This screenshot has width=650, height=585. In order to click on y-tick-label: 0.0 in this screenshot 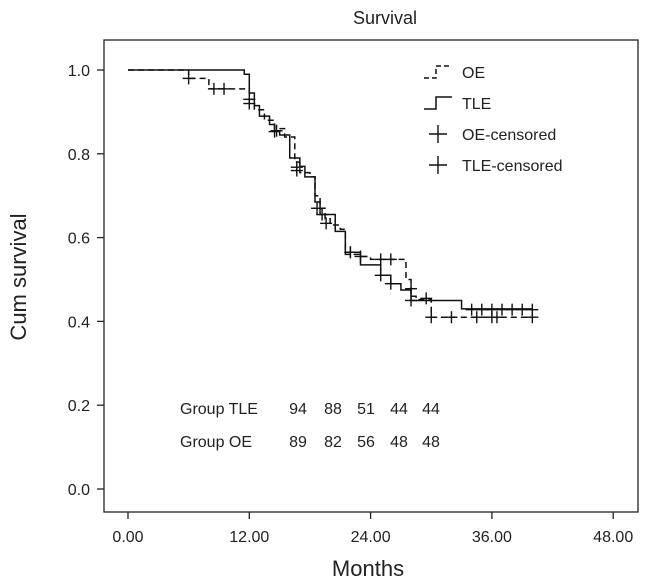, I will do `click(79, 490)`.